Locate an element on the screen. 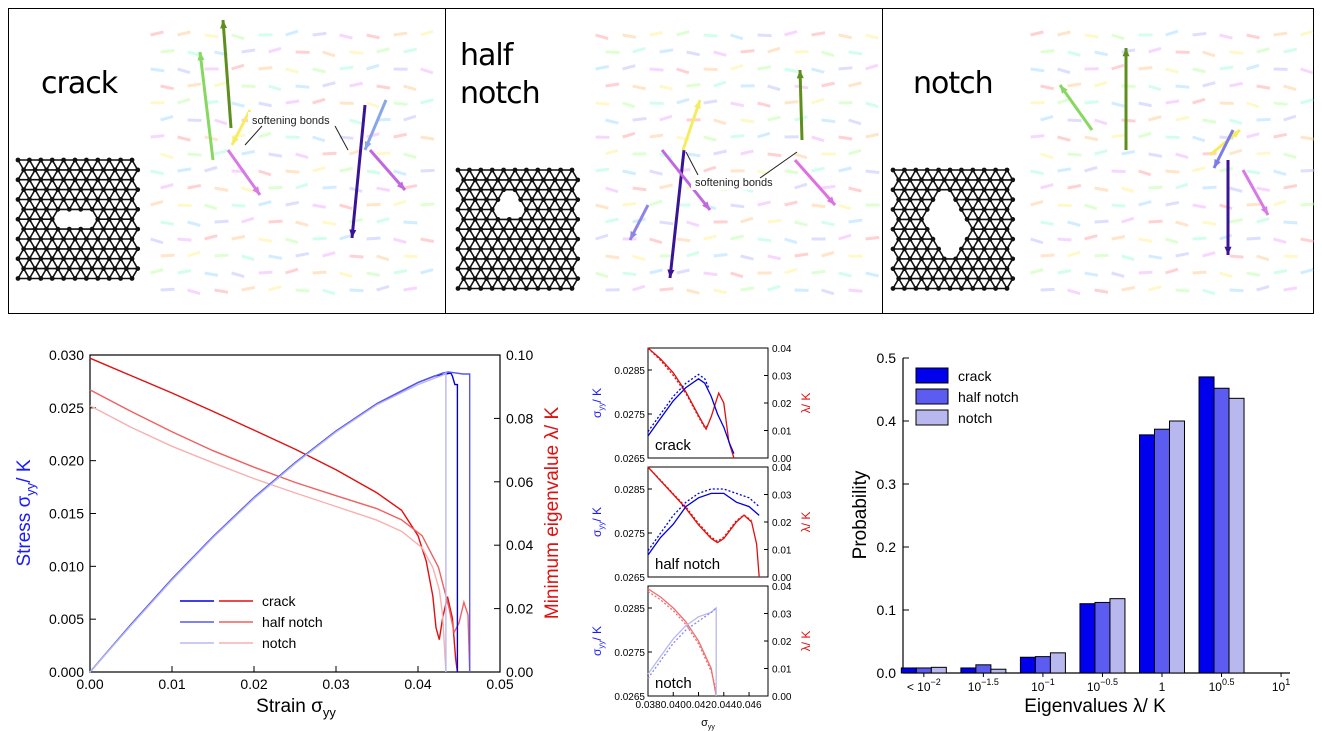 This screenshot has height=731, width=1322. legend-swatch is located at coordinates (932, 396).